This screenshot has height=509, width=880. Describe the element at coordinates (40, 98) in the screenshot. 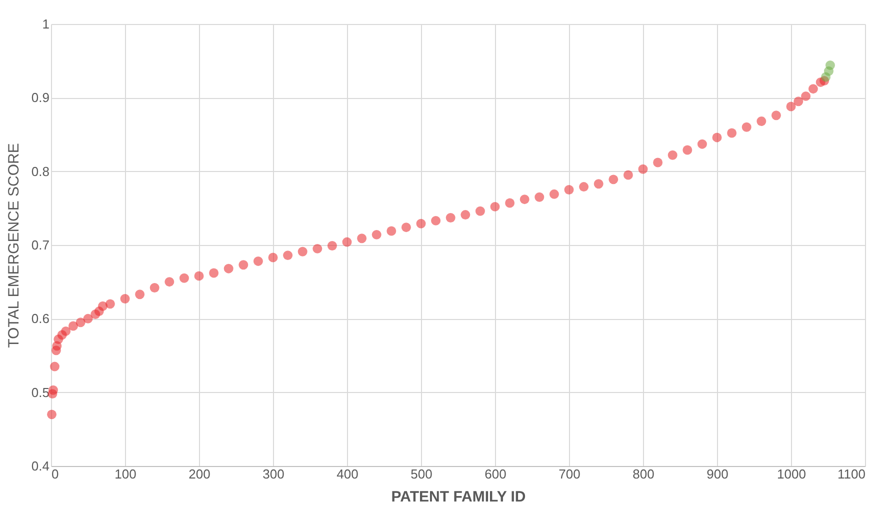

I see `y-tick-label: 0.9` at that location.